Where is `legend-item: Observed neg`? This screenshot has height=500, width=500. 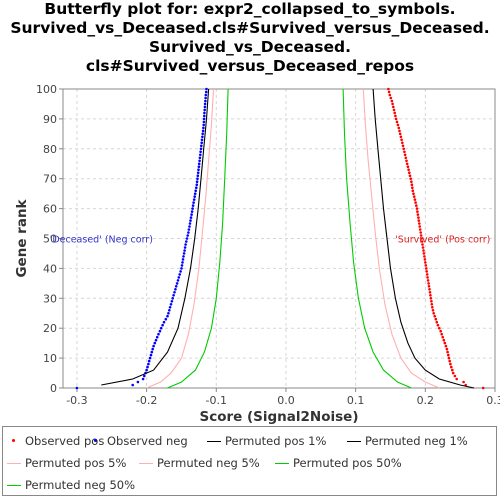
legend-item: Observed neg is located at coordinates (138, 441).